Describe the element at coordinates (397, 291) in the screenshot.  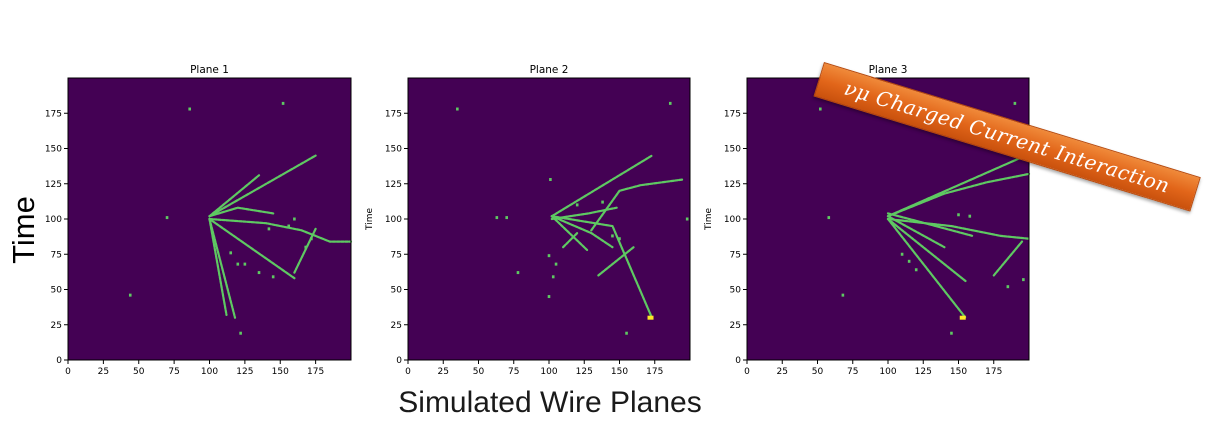
I see `plane-2-ytick-label: 50` at that location.